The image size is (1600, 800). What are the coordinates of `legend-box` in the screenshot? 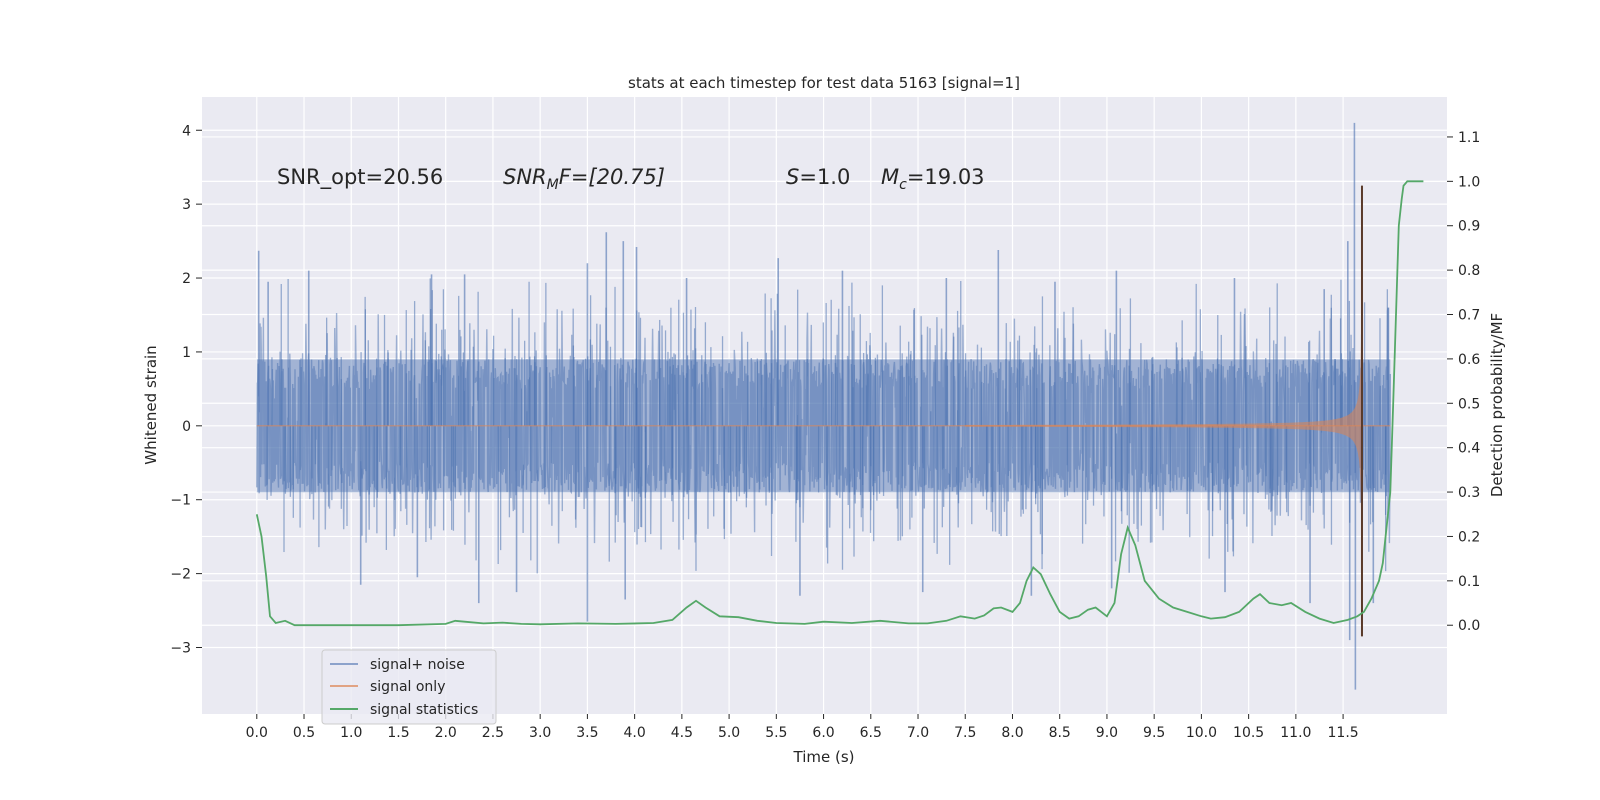 It's located at (409, 687).